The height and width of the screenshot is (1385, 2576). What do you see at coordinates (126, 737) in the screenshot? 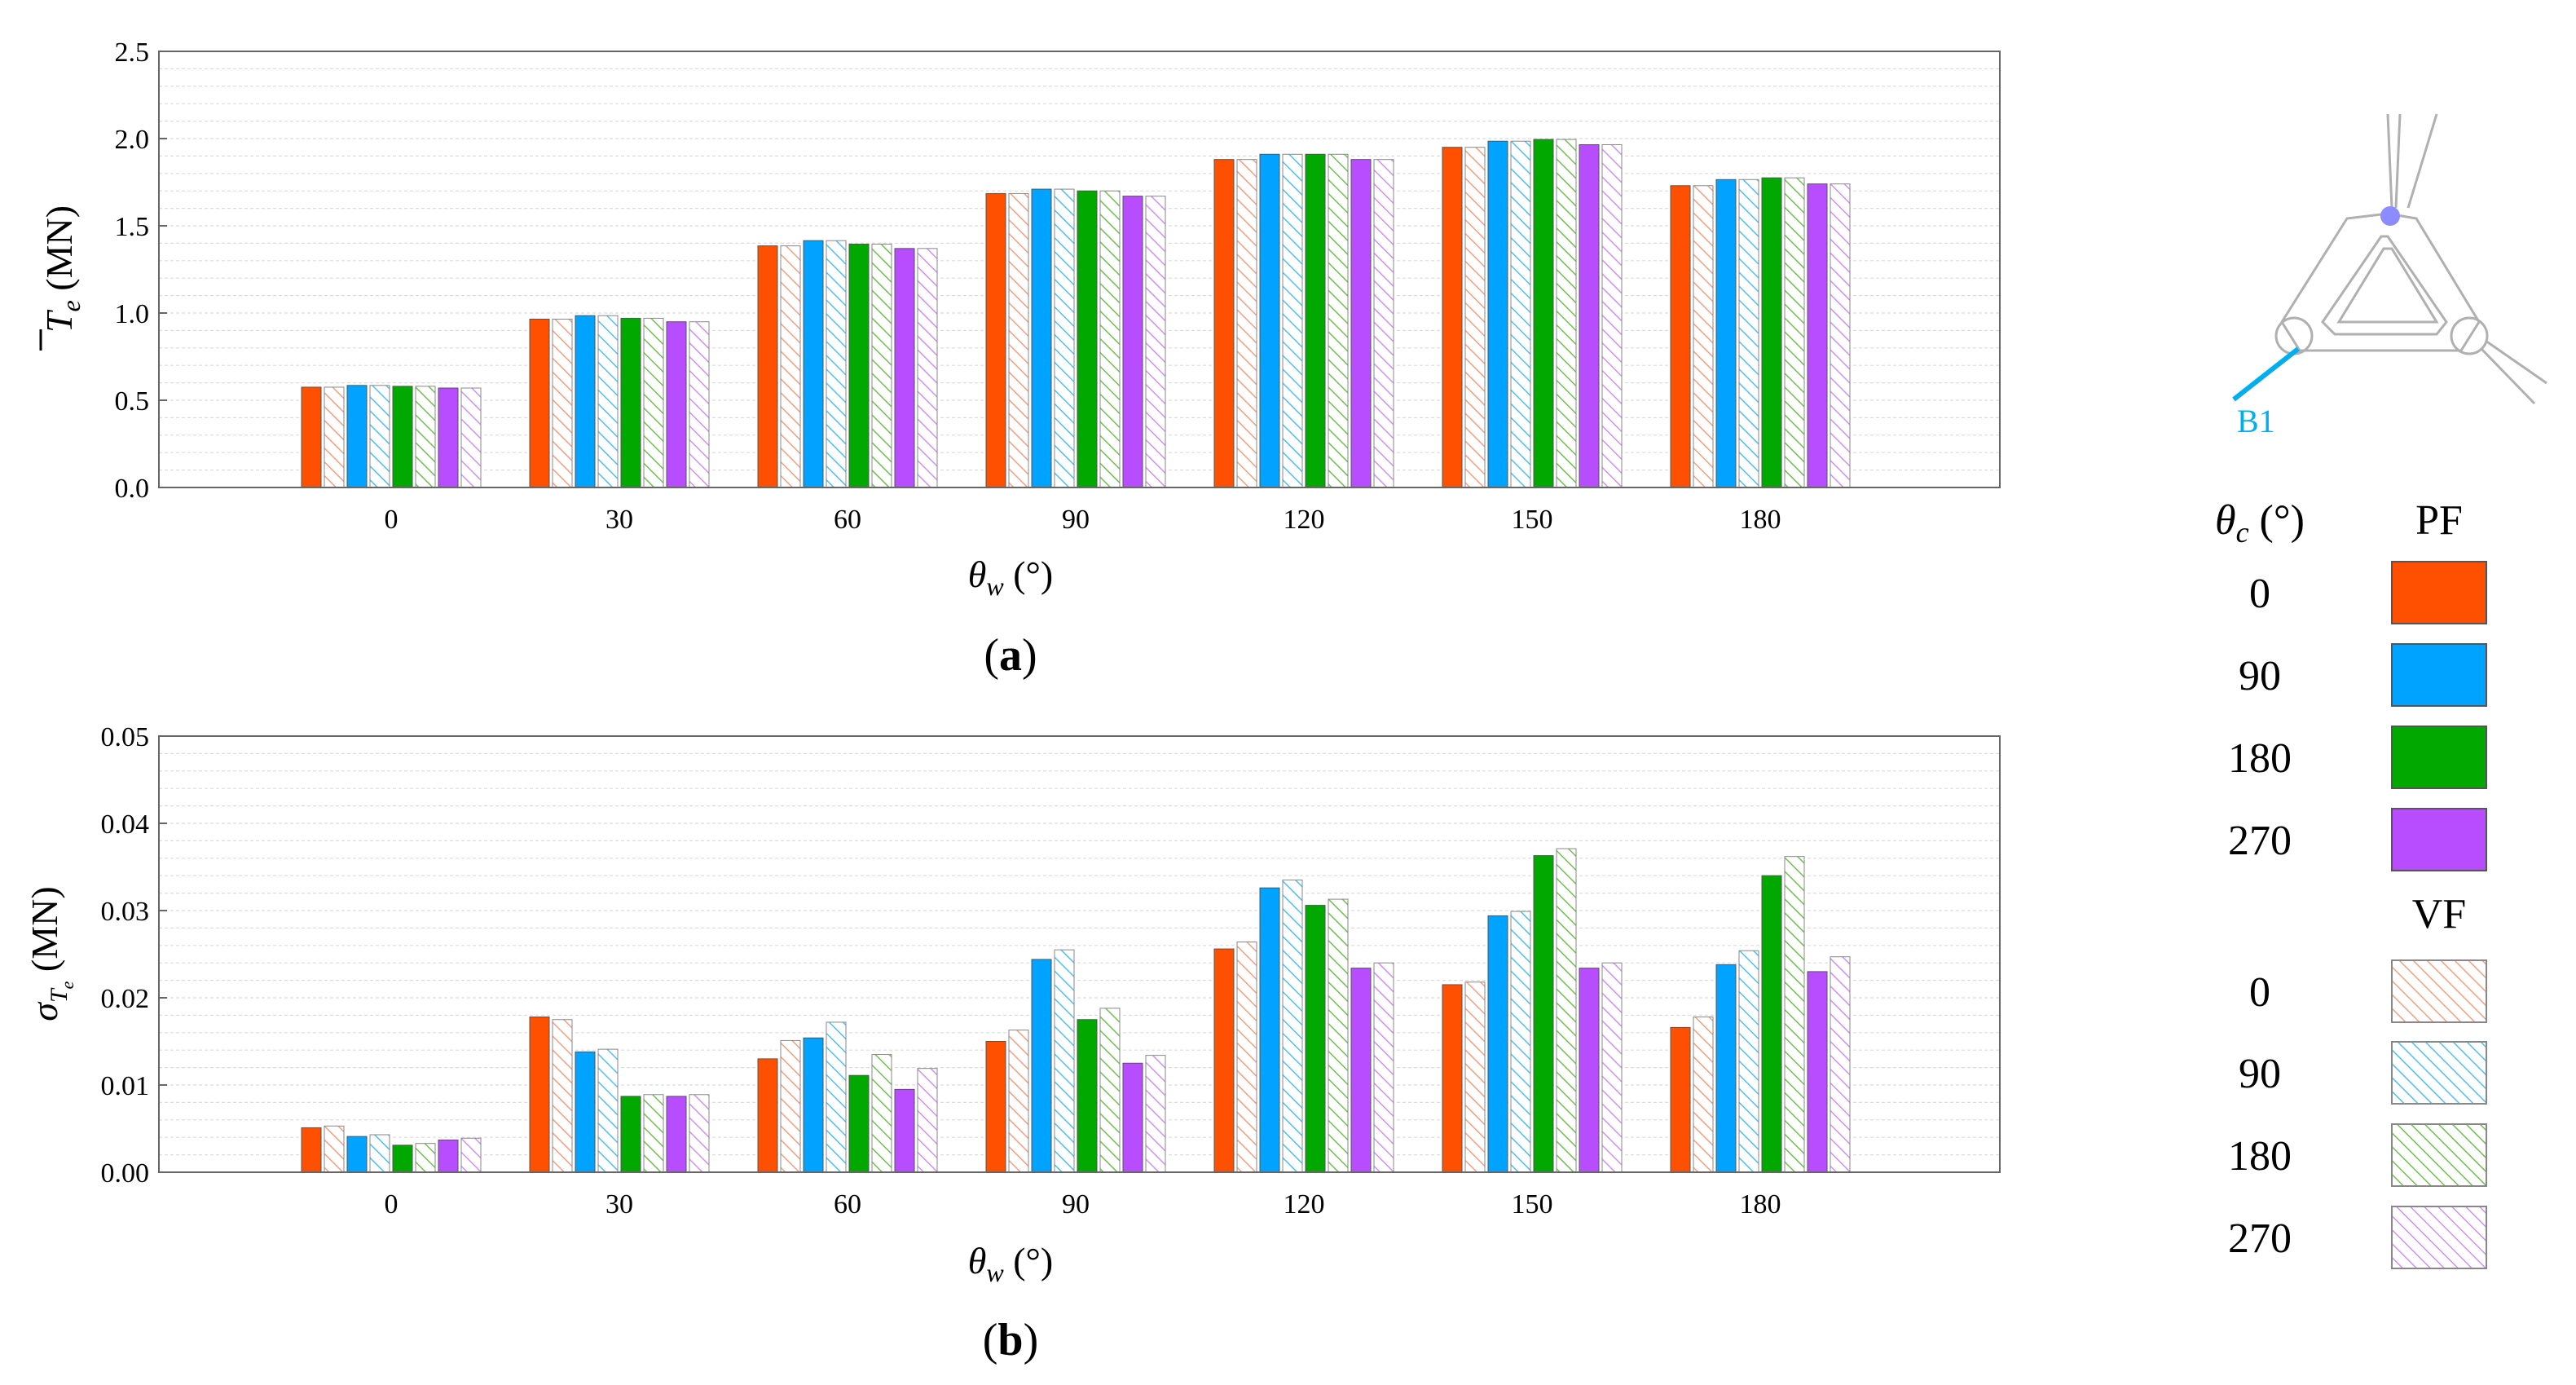
I see `chart-b-ytick-label: 0.05` at bounding box center [126, 737].